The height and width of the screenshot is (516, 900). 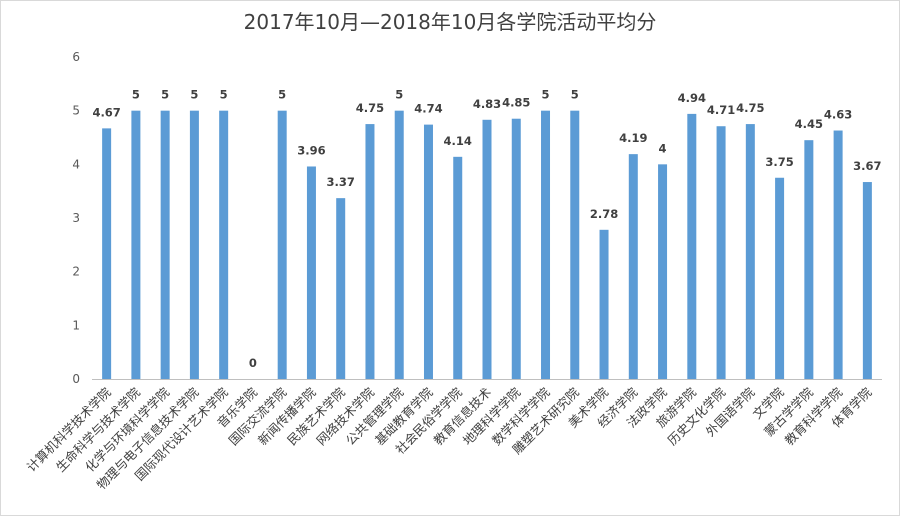 What do you see at coordinates (76, 272) in the screenshot?
I see `y-tick-label: 2` at bounding box center [76, 272].